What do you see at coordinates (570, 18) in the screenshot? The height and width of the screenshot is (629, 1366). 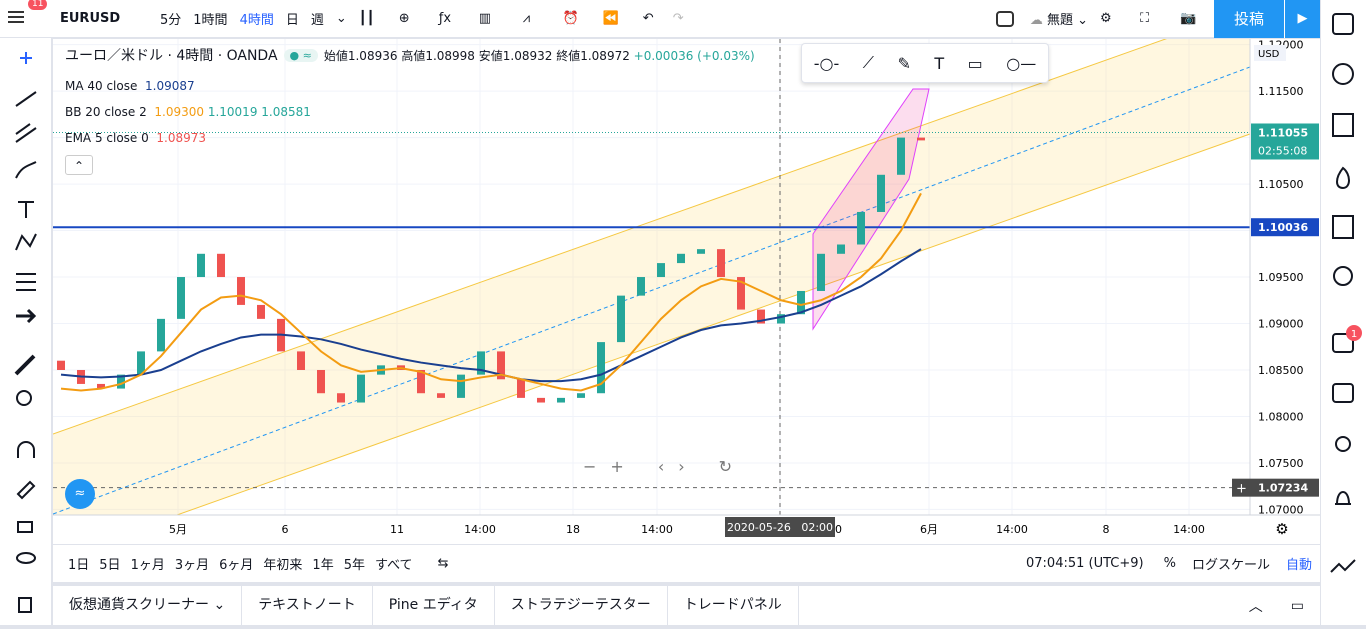 I see `alert-button: ⏰` at bounding box center [570, 18].